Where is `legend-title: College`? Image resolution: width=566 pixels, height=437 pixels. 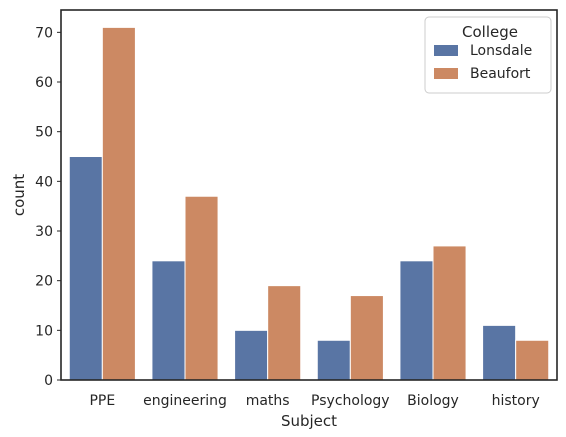 legend-title: College is located at coordinates (490, 32).